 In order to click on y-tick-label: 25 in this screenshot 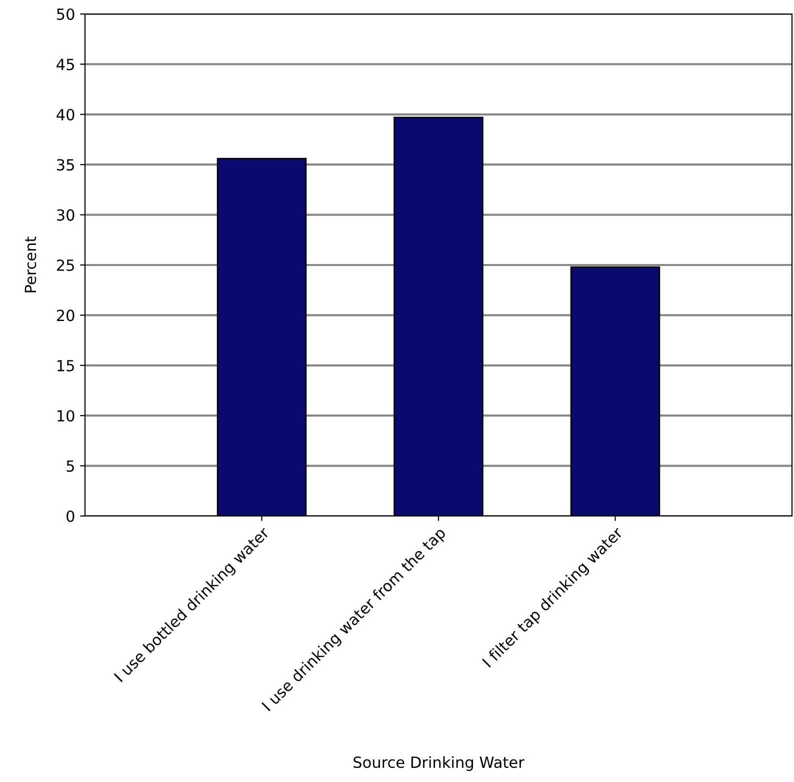, I will do `click(65, 265)`.